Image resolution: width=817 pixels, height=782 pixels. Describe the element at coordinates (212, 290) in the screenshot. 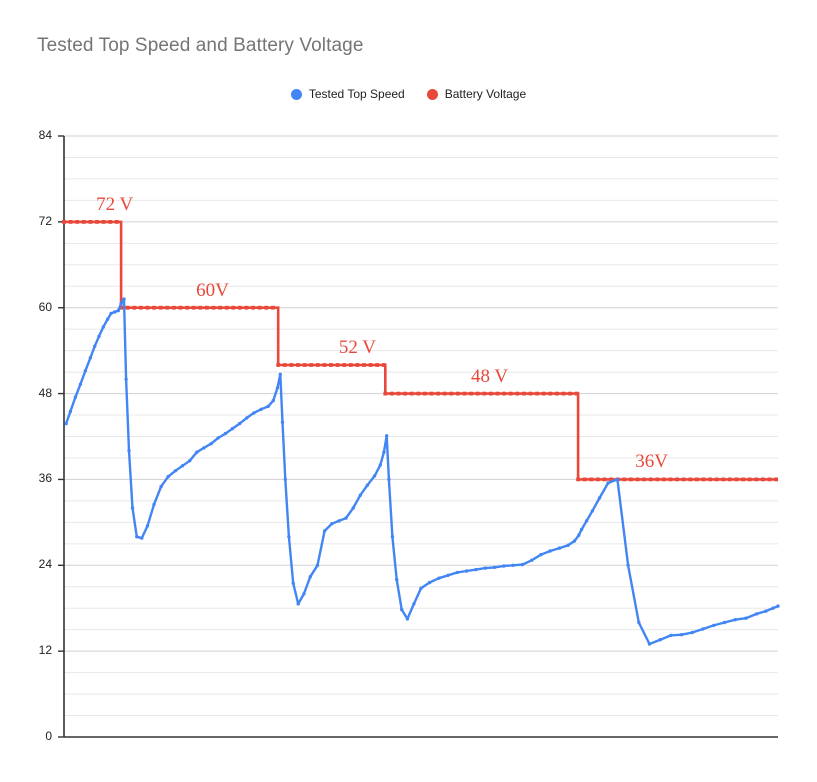

I see `voltage-annotation: 60V` at that location.